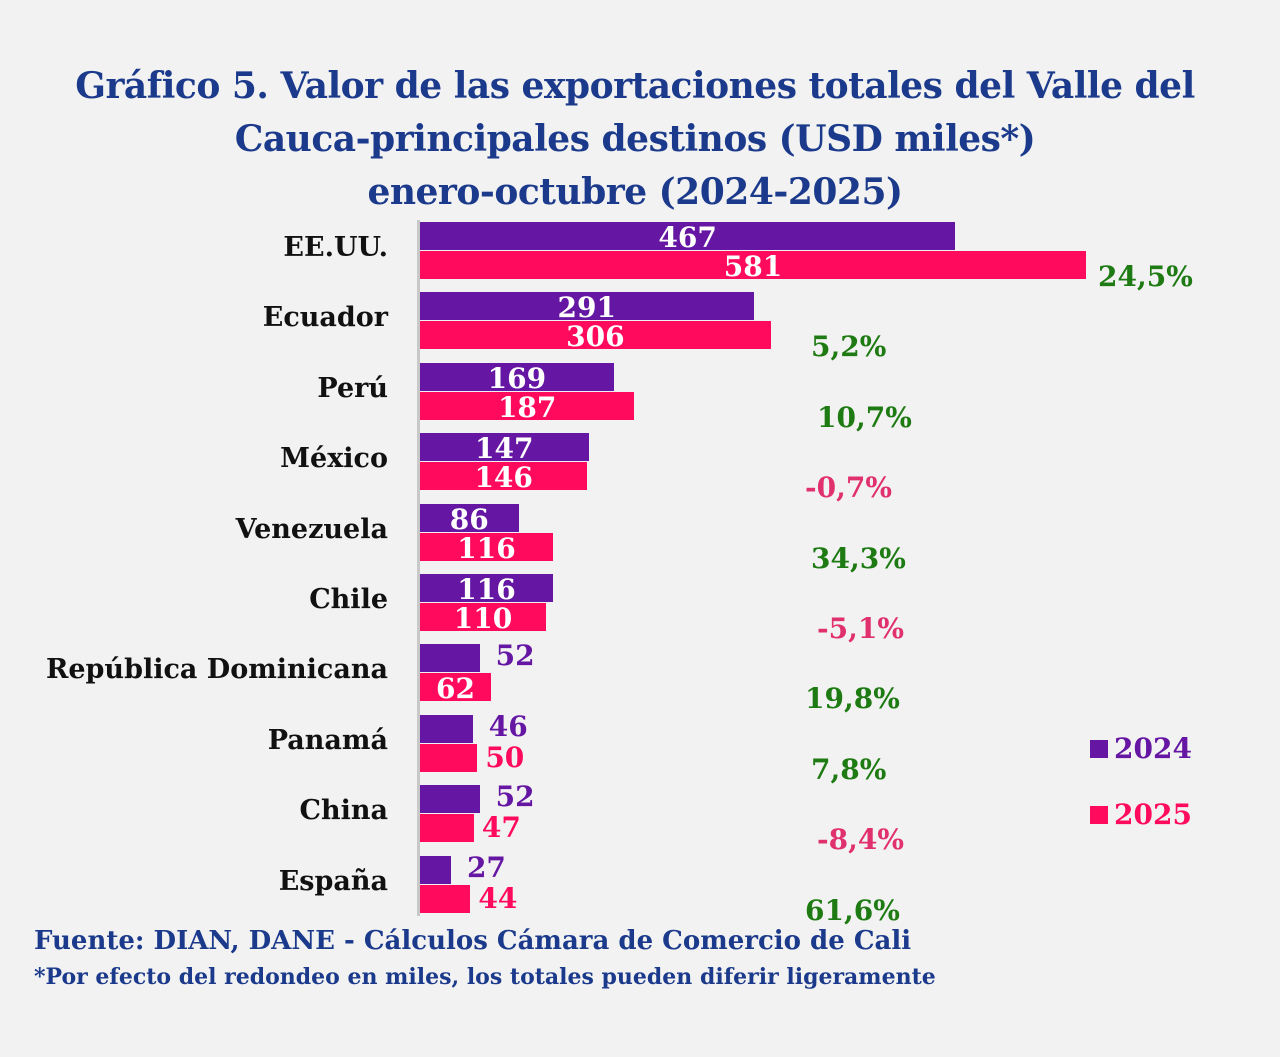  What do you see at coordinates (858, 558) in the screenshot?
I see `change-label: 34,3%` at bounding box center [858, 558].